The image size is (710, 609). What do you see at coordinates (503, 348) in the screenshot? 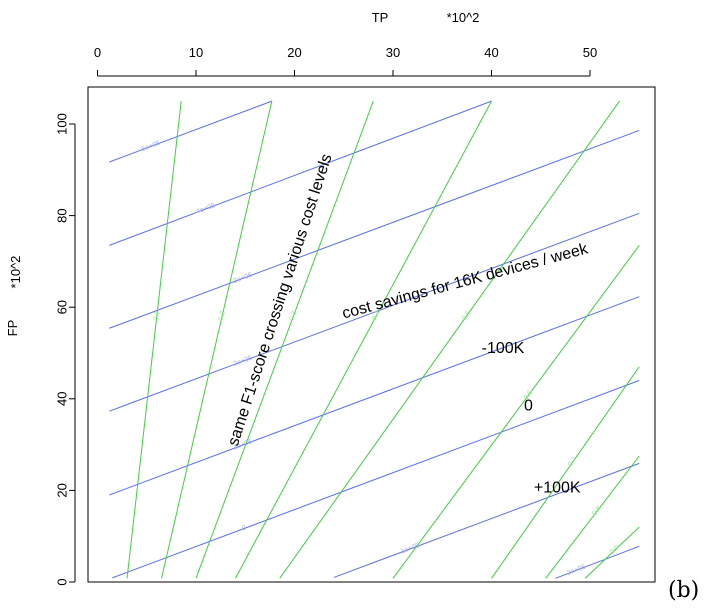
I see `annotation-text: -100K` at bounding box center [503, 348].